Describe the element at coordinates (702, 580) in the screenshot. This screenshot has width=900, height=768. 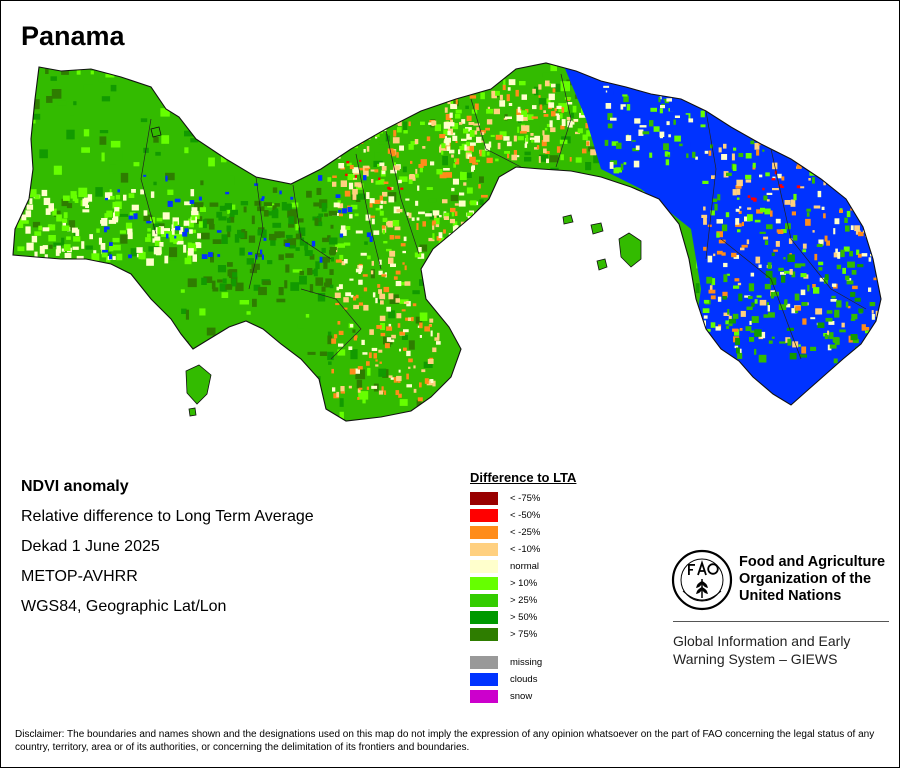
I see `fao-logo-icon` at that location.